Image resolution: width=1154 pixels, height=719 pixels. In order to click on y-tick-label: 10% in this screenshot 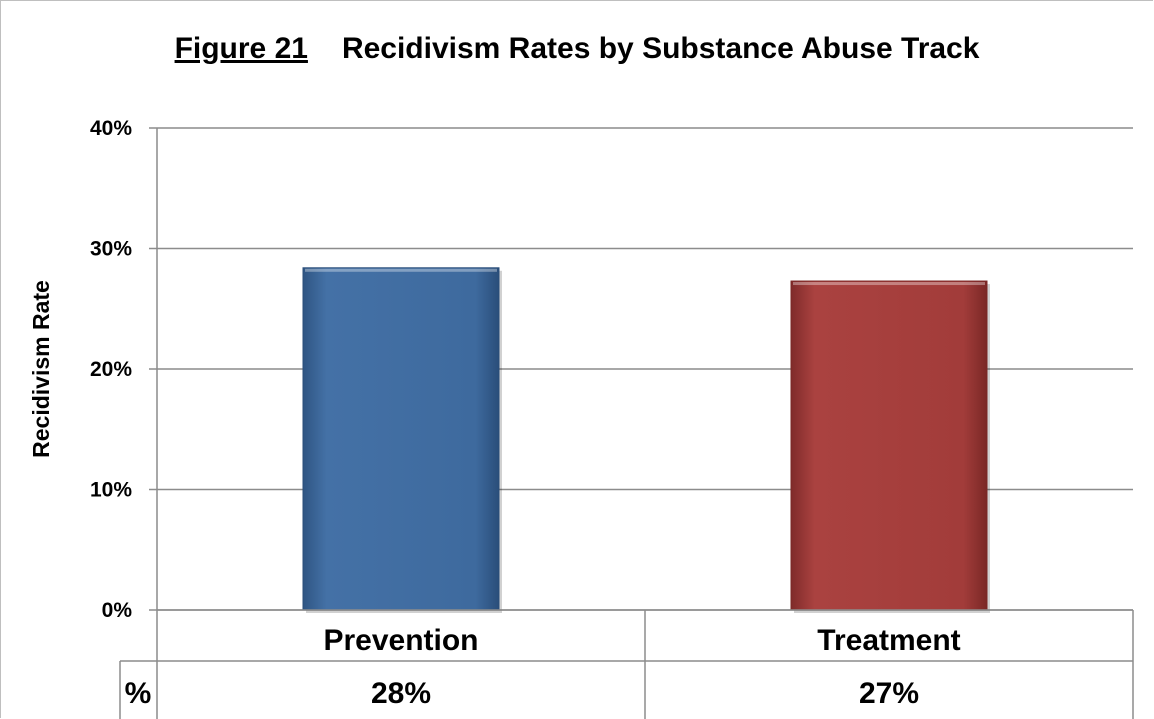, I will do `click(111, 490)`.